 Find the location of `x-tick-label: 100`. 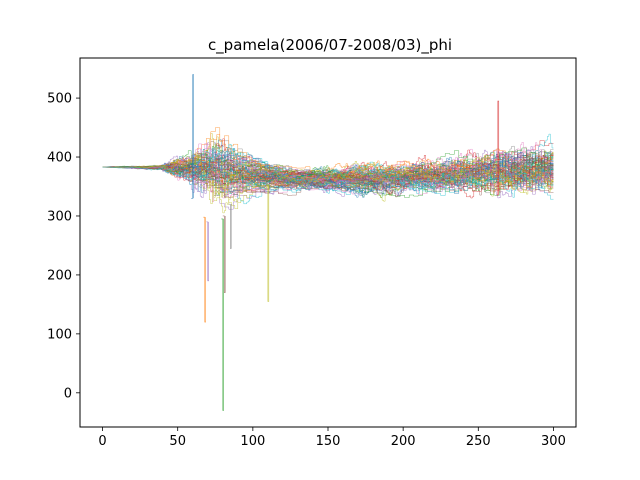

x-tick-label: 100 is located at coordinates (252, 441).